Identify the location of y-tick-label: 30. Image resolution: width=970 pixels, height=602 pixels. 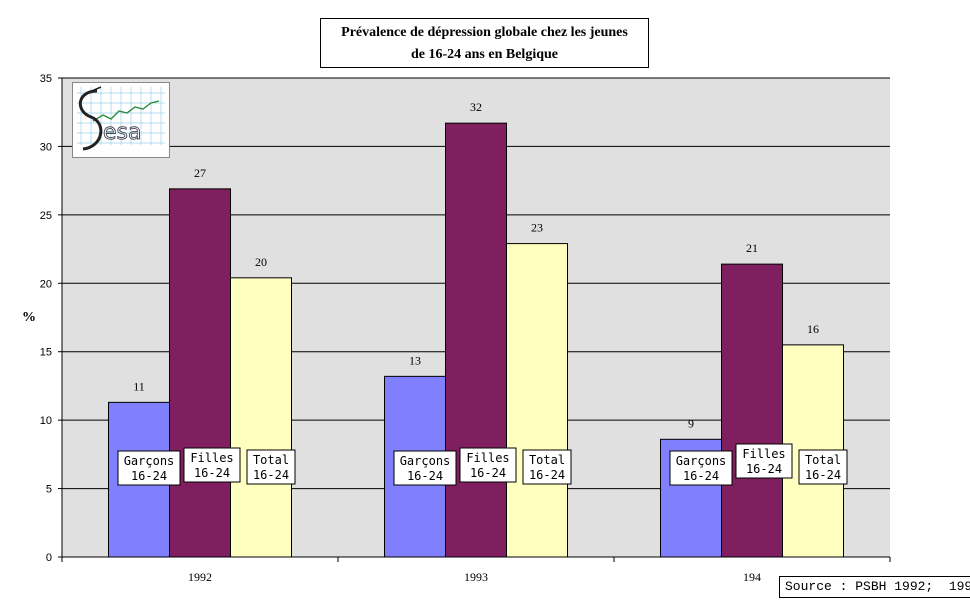
(46, 147).